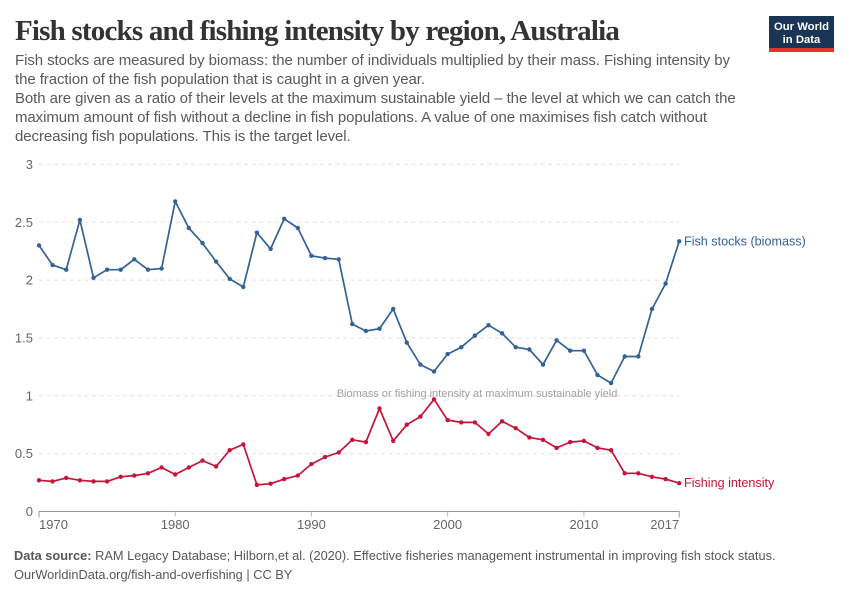  Describe the element at coordinates (745, 241) in the screenshot. I see `svg-text: Fish stocks (biomass)` at that location.